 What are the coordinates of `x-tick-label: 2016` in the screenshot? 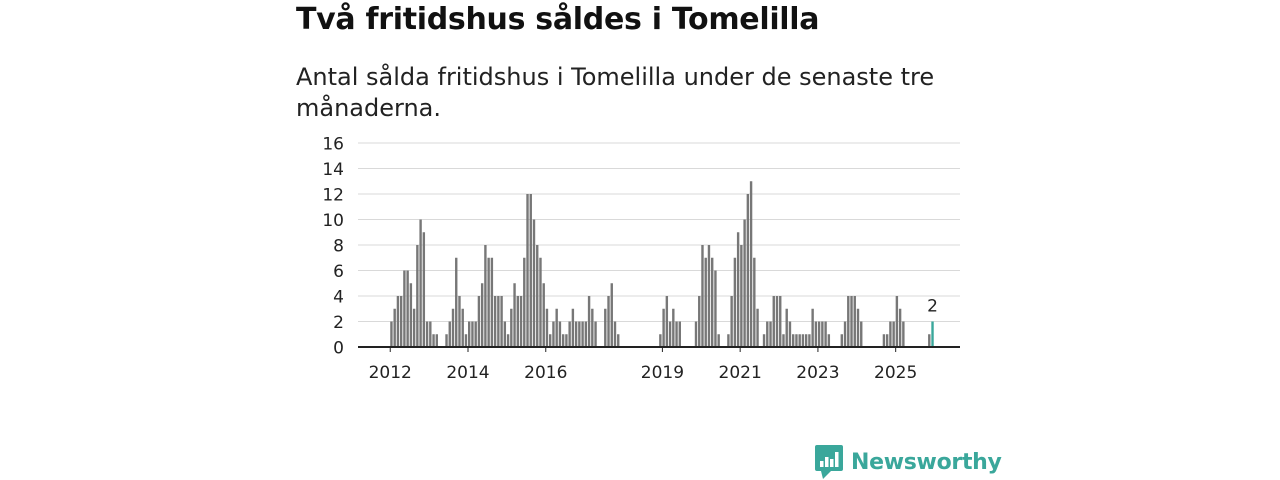 It's located at (545, 373).